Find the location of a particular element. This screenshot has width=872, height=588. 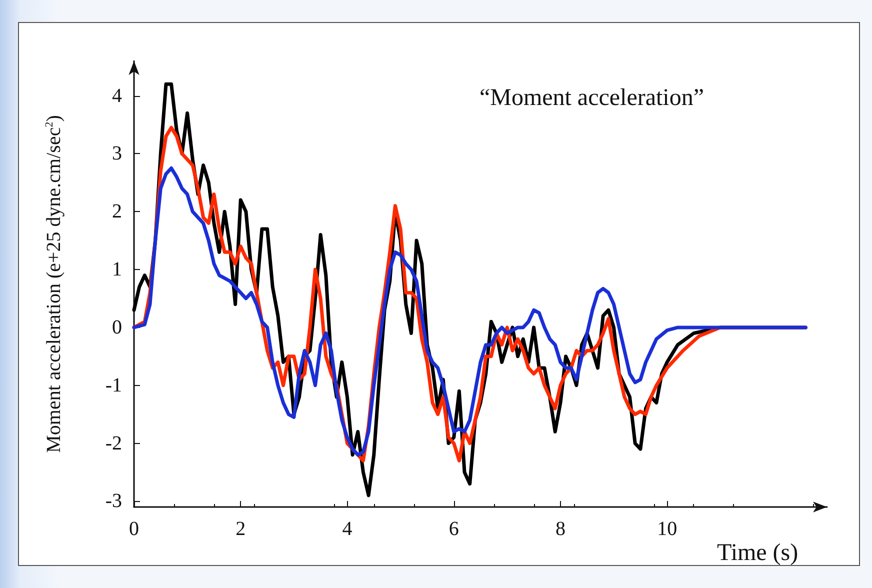

y-tick-label: -3 is located at coordinates (113, 501).